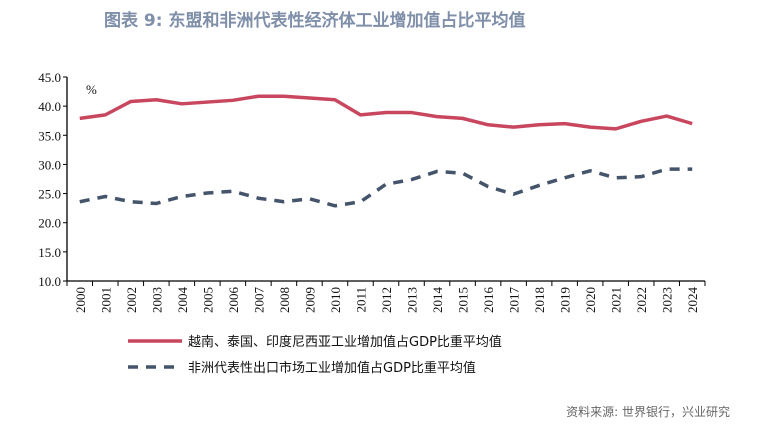  Describe the element at coordinates (49, 252) in the screenshot. I see `y-tick-label: 15.0` at that location.